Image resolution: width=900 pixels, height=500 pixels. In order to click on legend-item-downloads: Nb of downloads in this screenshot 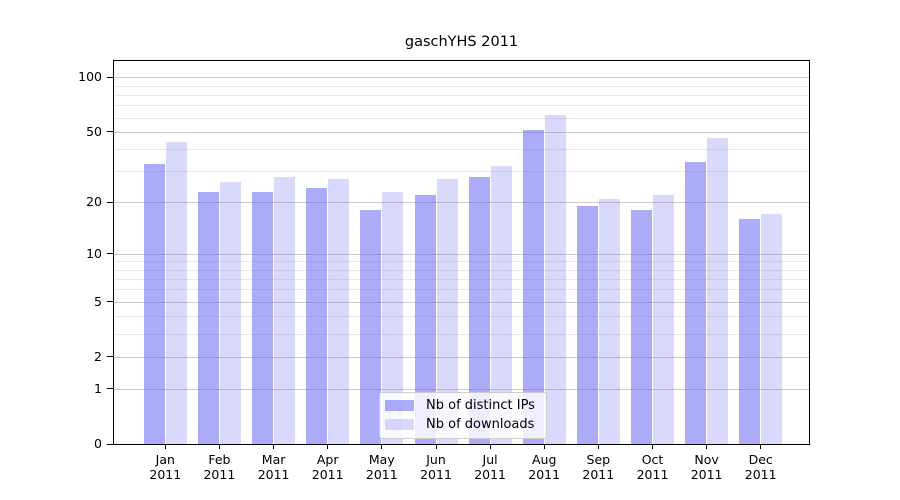, I will do `click(460, 424)`.